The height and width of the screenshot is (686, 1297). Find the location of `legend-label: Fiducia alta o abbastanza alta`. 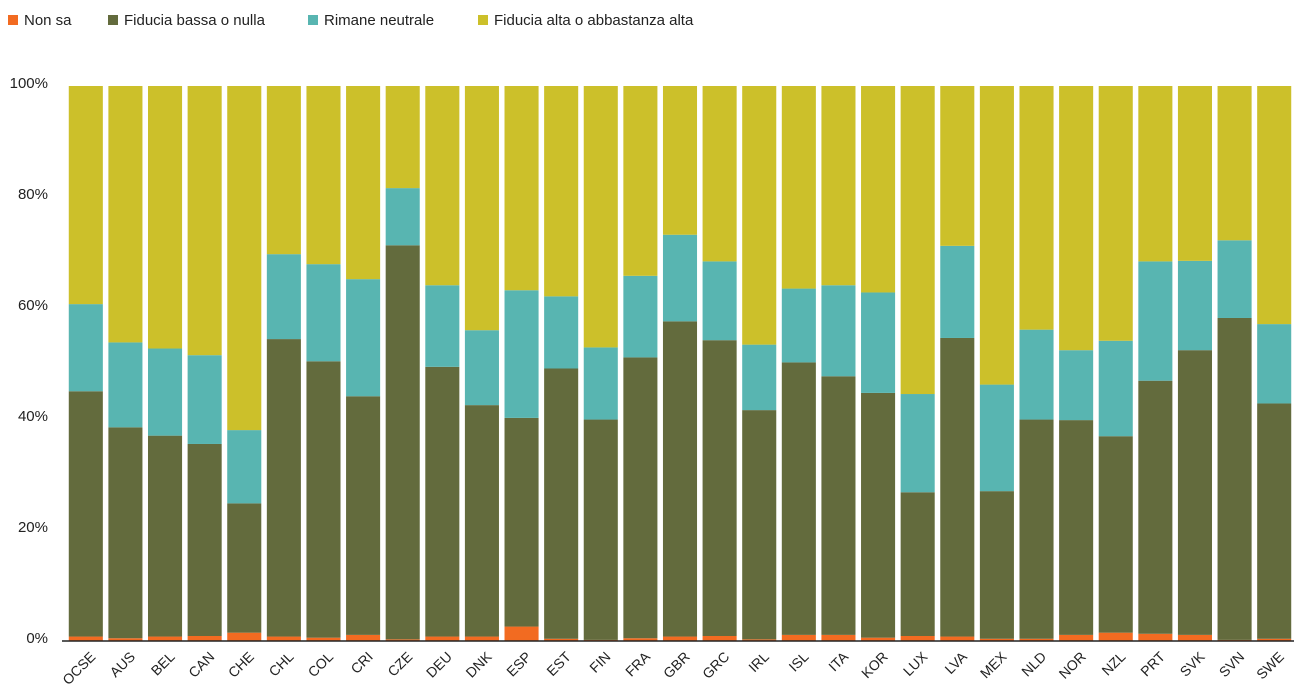

legend-label: Fiducia alta o abbastanza alta is located at coordinates (594, 20).